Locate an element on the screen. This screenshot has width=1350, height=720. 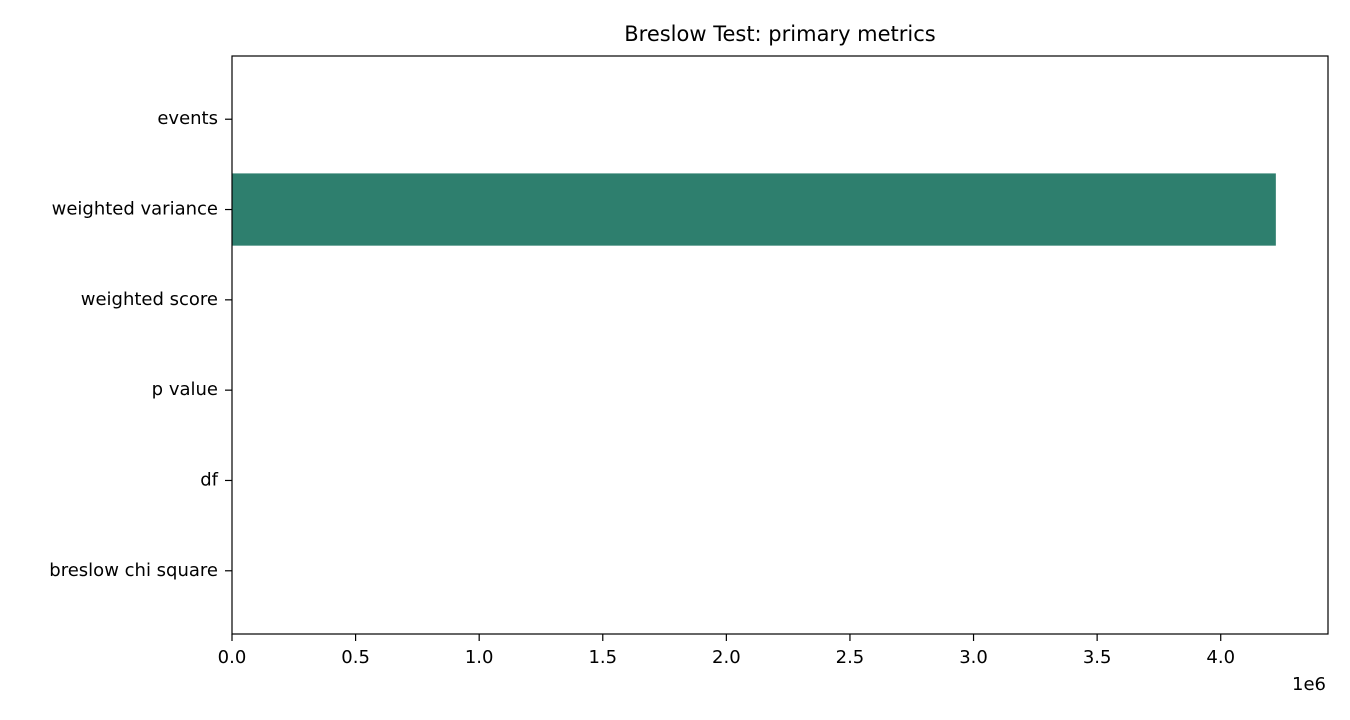
x-tick-label: 3.5 is located at coordinates (1097, 657).